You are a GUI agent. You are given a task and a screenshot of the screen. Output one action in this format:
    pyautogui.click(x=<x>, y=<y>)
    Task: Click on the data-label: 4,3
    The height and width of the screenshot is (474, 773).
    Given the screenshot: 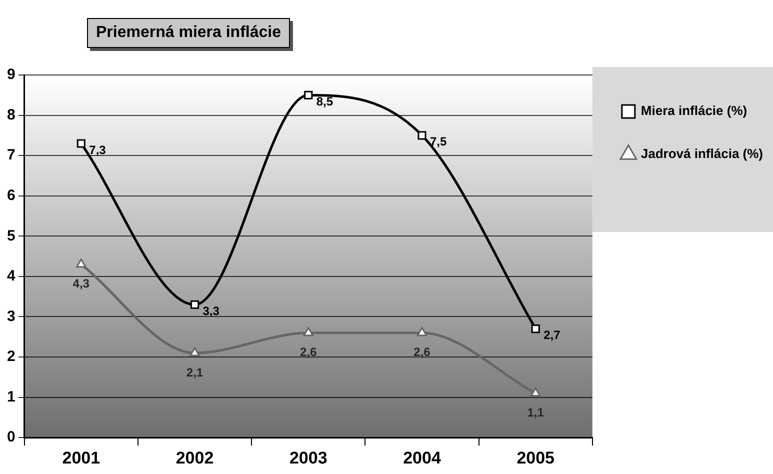 What is the action you would take?
    pyautogui.click(x=81, y=283)
    